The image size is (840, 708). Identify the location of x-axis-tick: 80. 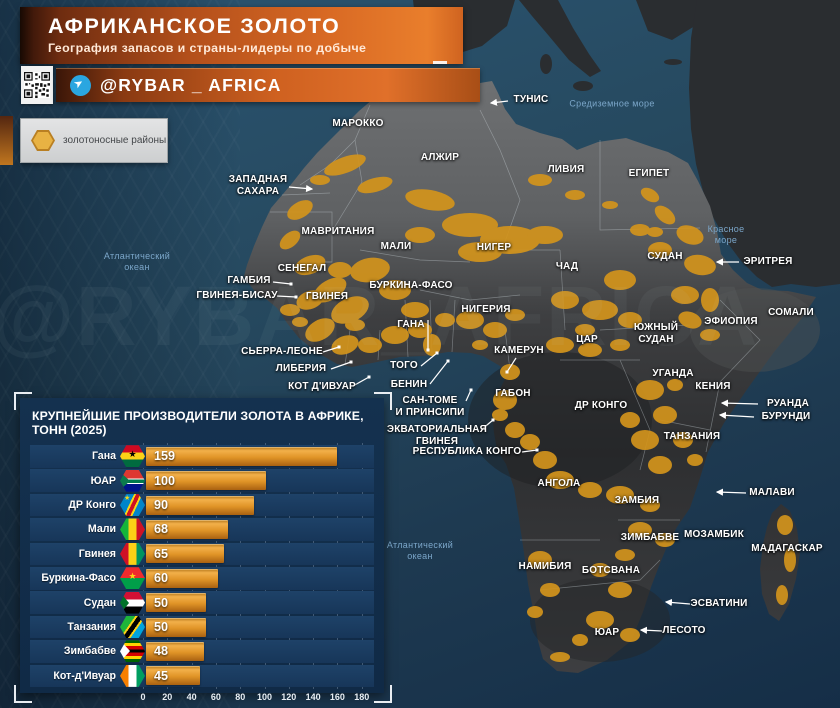
(240, 696).